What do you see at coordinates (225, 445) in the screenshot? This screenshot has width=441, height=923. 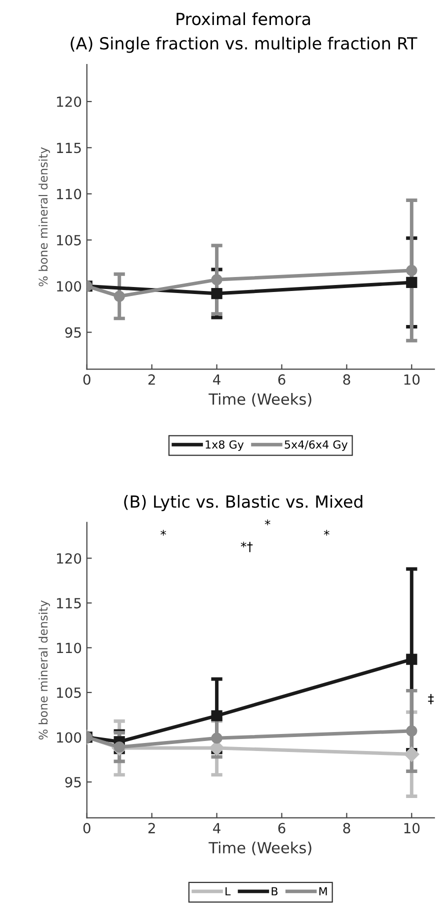 I see `legend-label: 1x8 Gy` at bounding box center [225, 445].